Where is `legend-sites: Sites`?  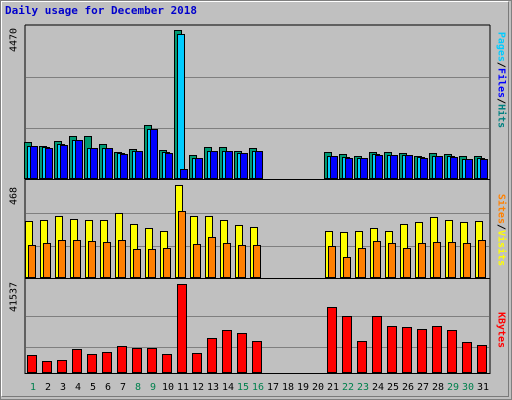 legend-sites: Sites is located at coordinates (501, 208).